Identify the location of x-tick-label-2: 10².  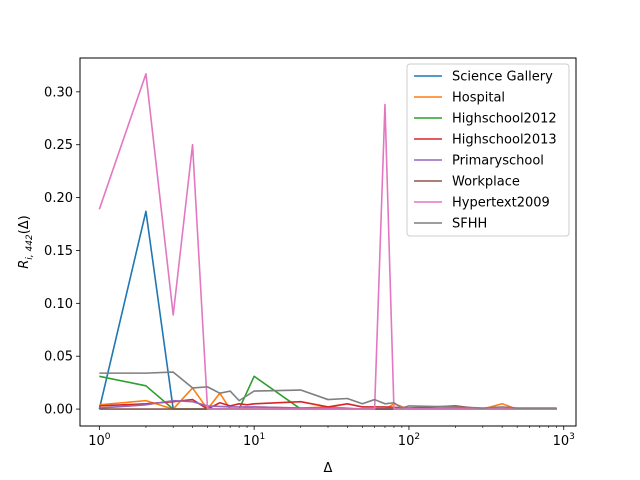
(409, 440).